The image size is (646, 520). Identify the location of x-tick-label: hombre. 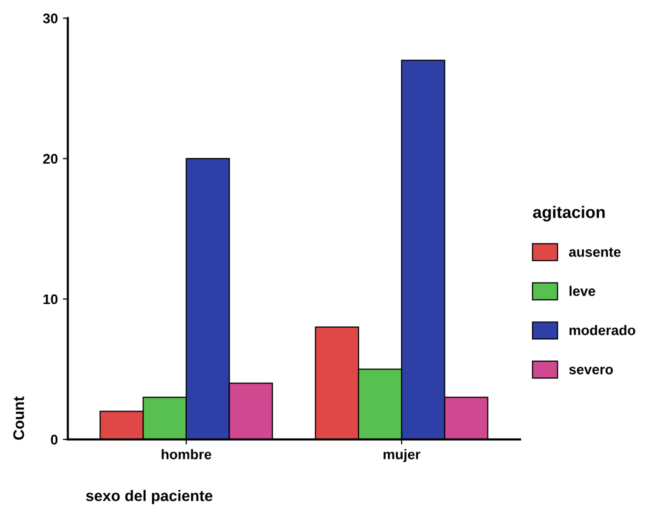
(187, 454).